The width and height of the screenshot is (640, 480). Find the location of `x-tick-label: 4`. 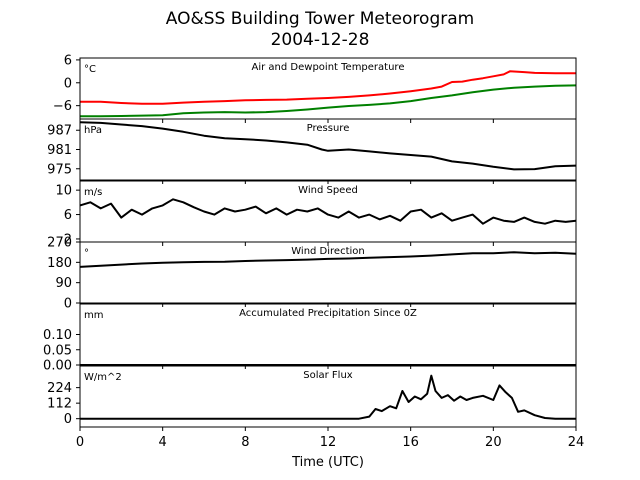

x-tick-label: 4 is located at coordinates (163, 442).